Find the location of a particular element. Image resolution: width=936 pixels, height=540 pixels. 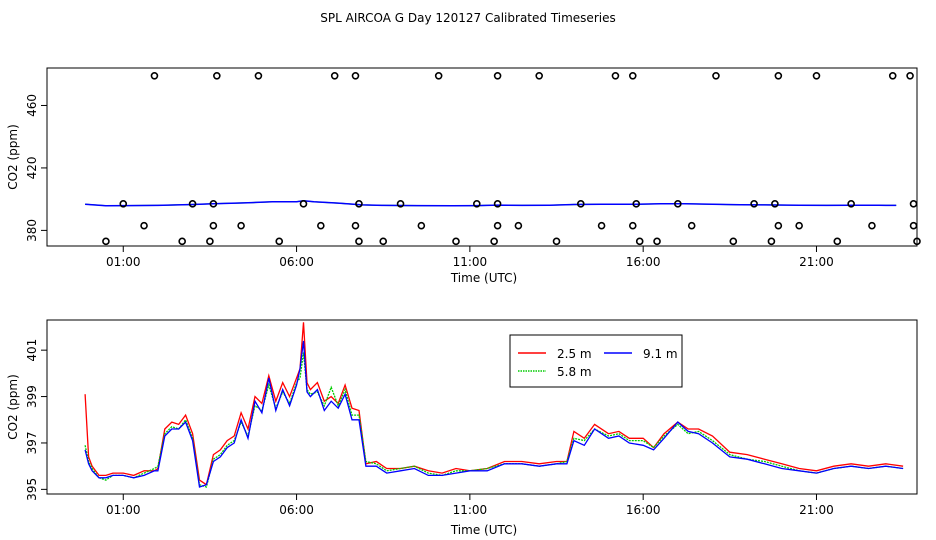

upper-x-axis-title: Time (UTC) is located at coordinates (483, 278).